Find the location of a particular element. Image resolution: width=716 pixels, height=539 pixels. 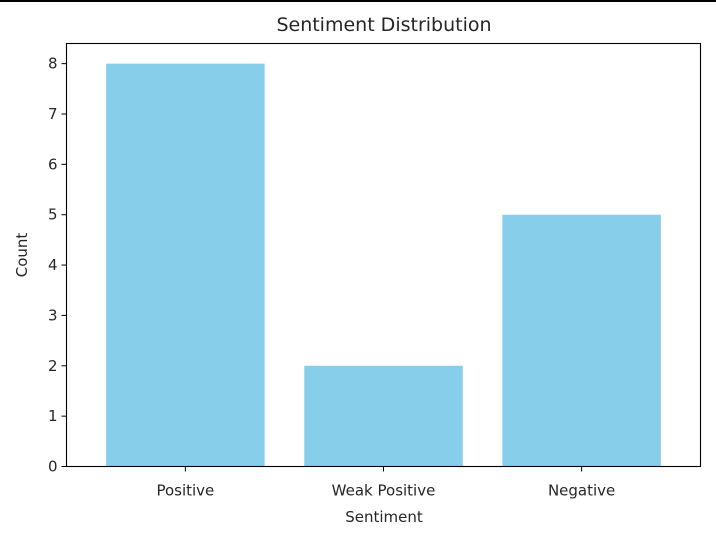

window-top-border is located at coordinates (358, 1).